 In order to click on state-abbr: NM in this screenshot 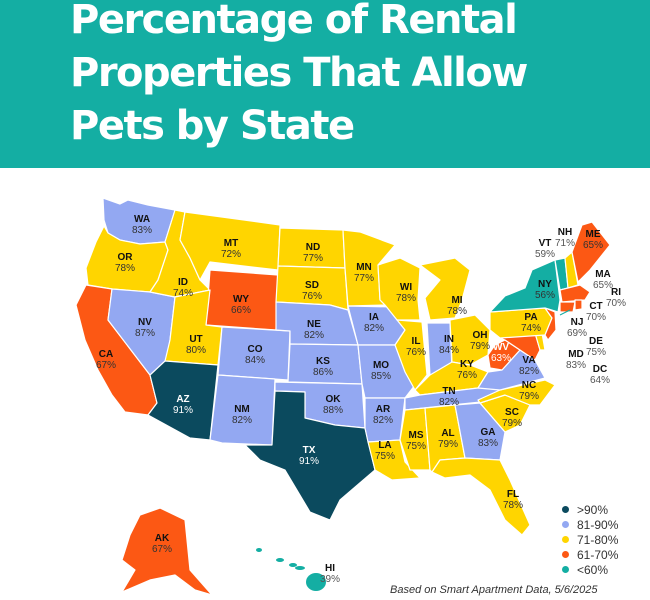, I will do `click(242, 409)`.